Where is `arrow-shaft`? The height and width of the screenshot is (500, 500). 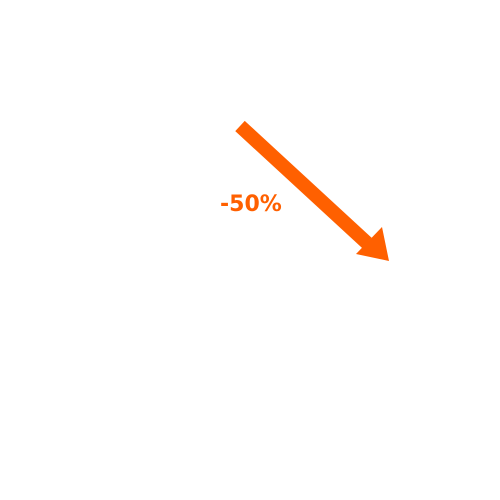 arrow-shaft is located at coordinates (303, 184).